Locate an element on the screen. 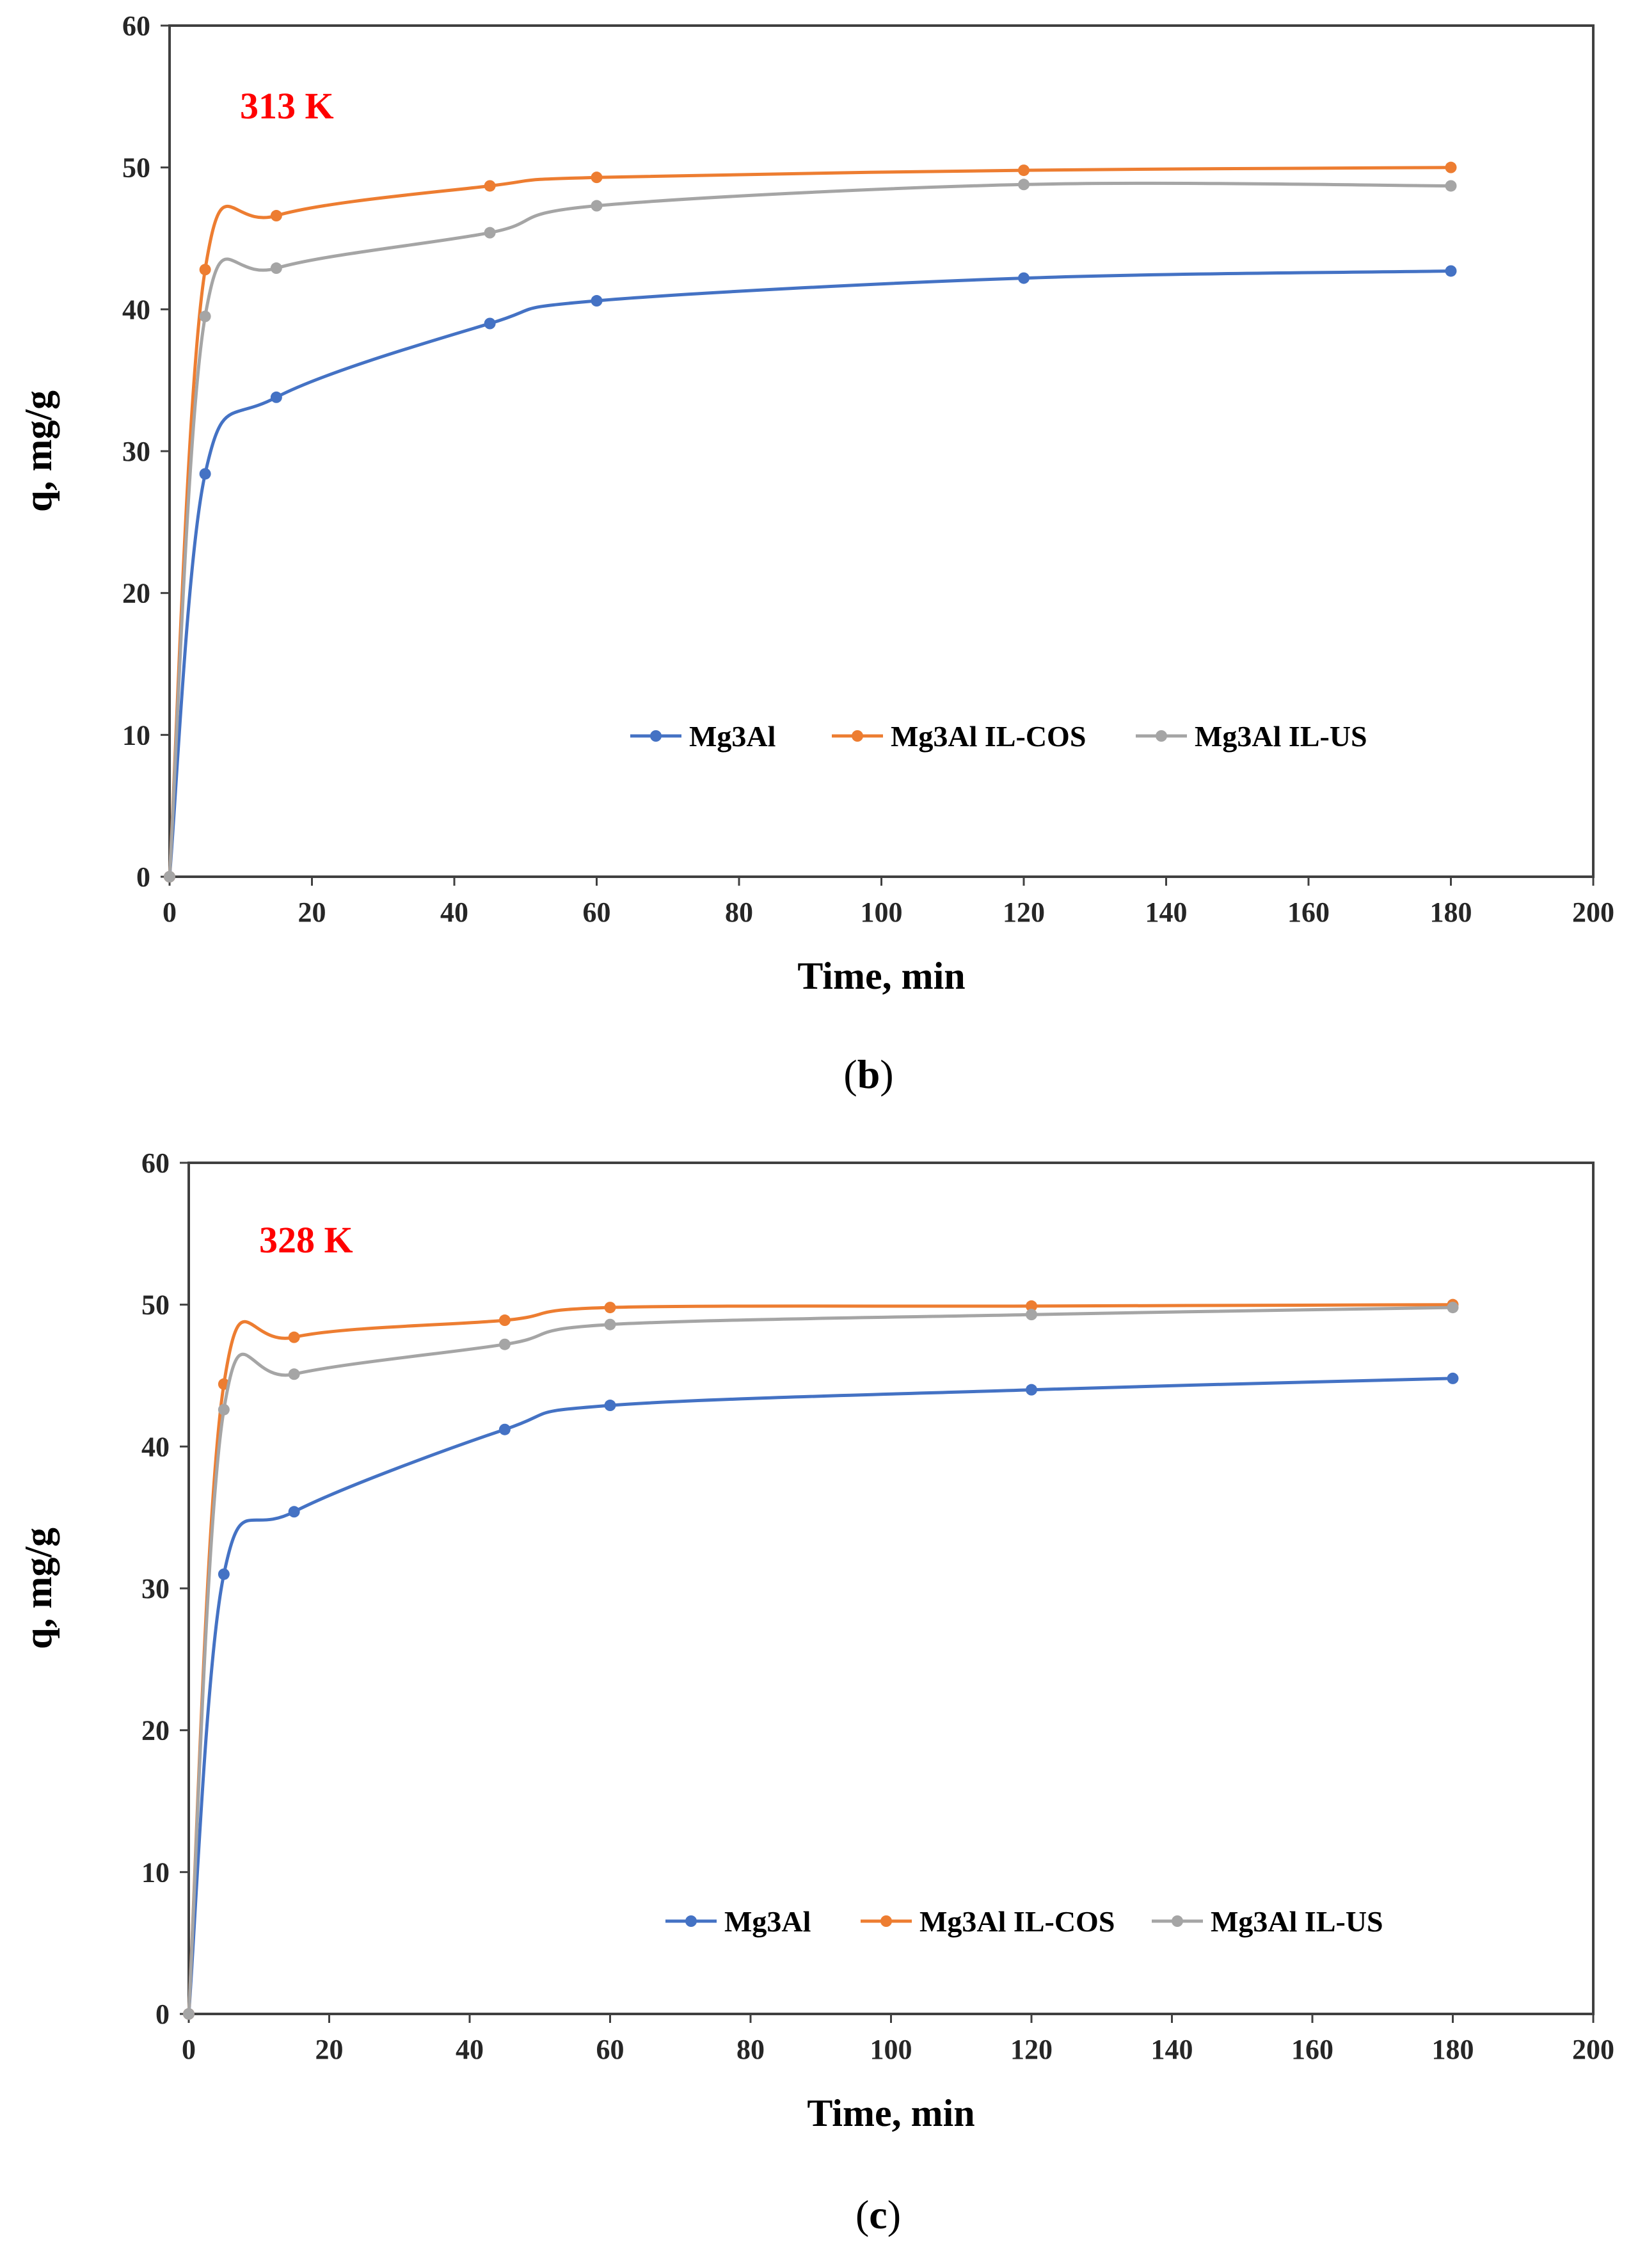 The height and width of the screenshot is (2268, 1631). legend-entry-2: Mg3Al IL-US is located at coordinates (1251, 736).